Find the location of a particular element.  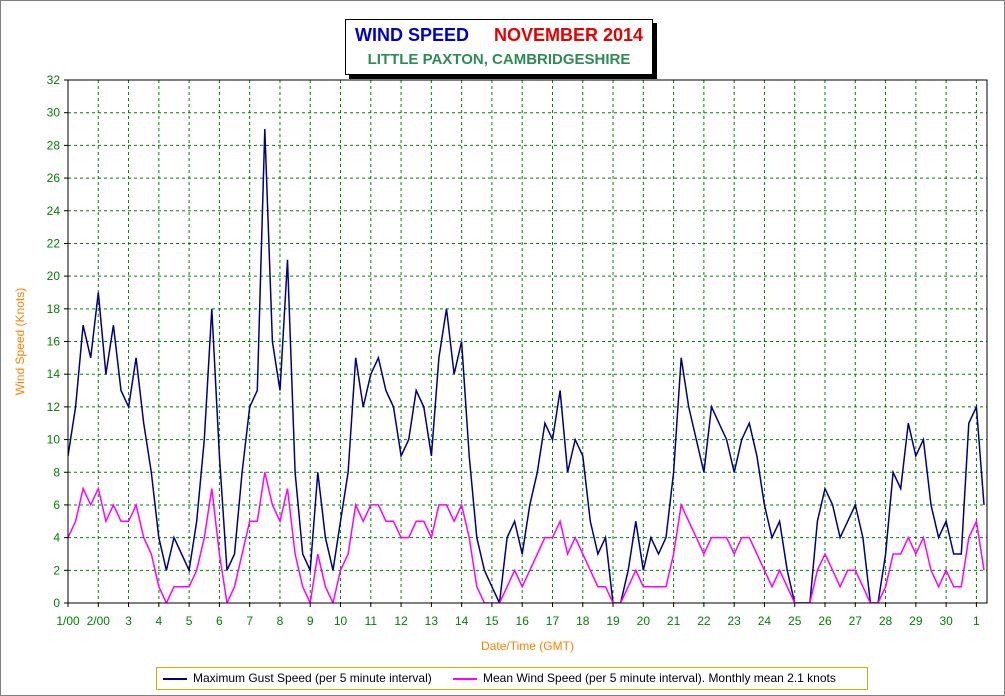

x-axis-label: Date/Time (GMT) is located at coordinates (527, 646).